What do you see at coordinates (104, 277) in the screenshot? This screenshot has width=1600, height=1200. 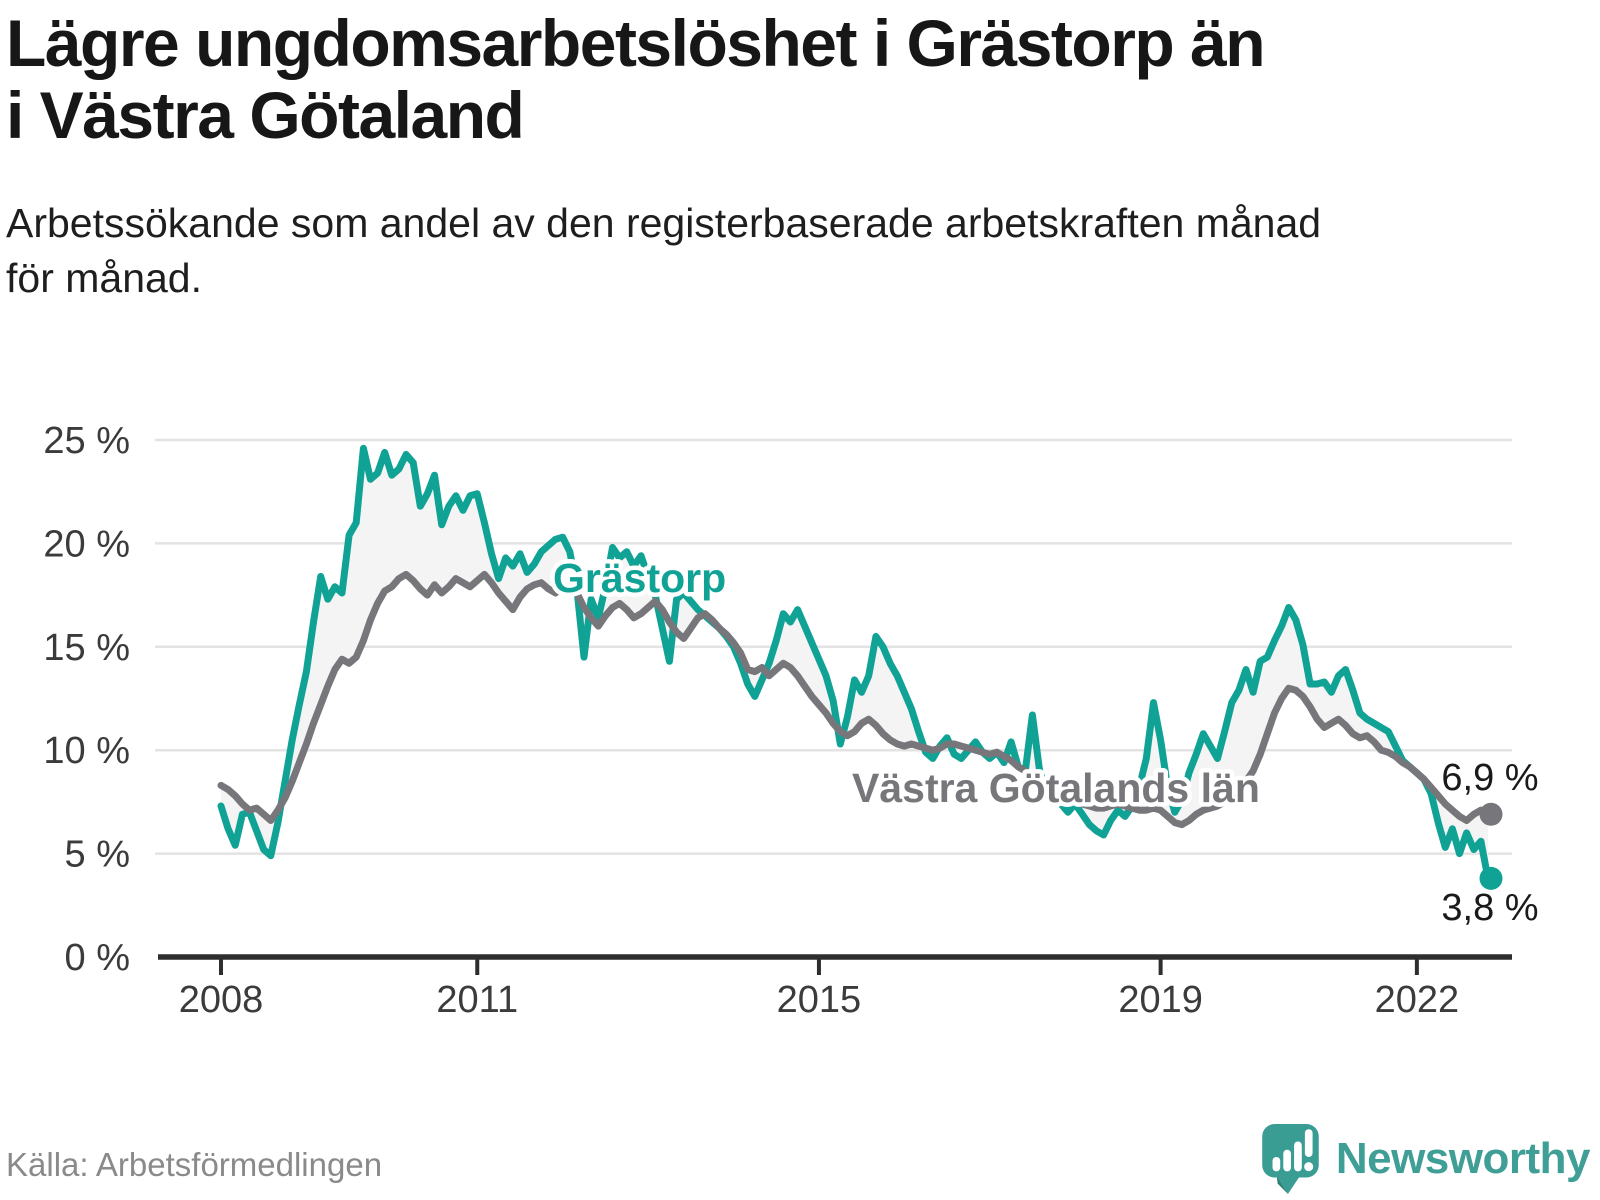 I see `subtitle-line-2: för månad.` at bounding box center [104, 277].